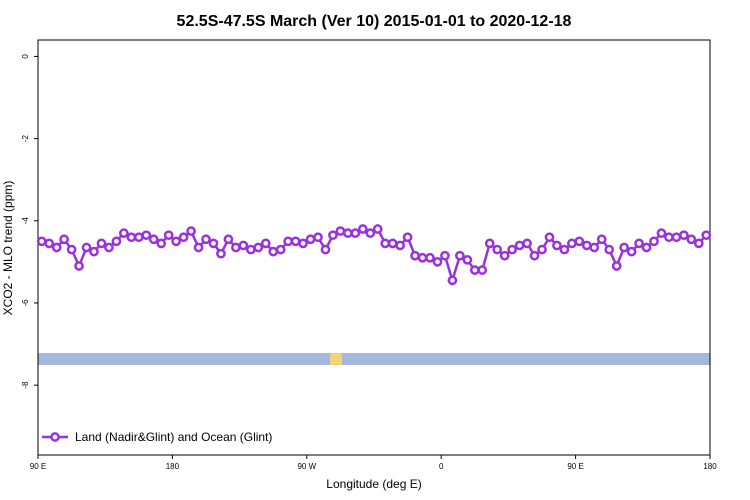 This screenshot has height=500, width=750. What do you see at coordinates (8, 248) in the screenshot?
I see `y-axis-label: XCO2 - MLO trend (ppm)` at bounding box center [8, 248].